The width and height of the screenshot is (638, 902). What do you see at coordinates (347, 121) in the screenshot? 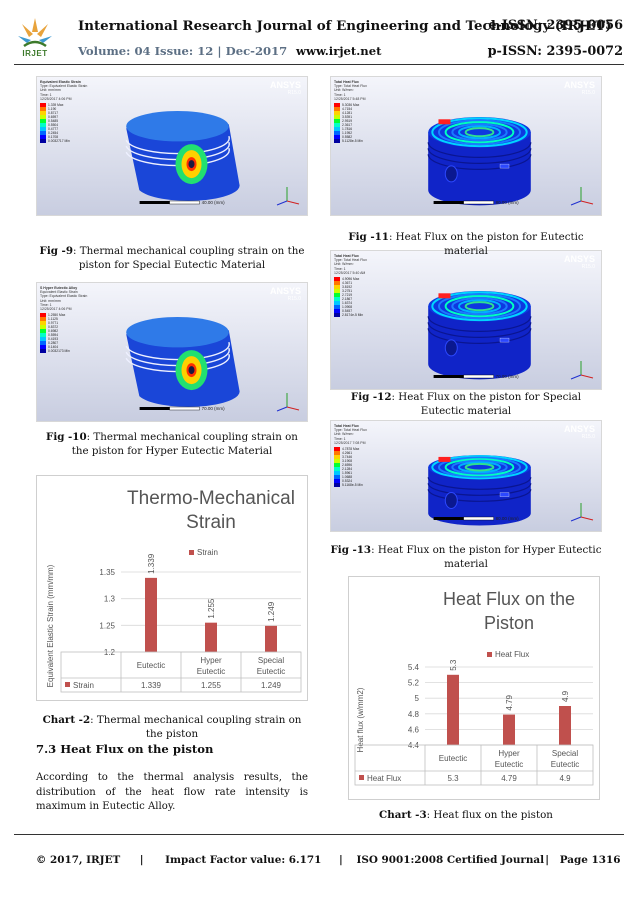
I see `legend-value: 2.9519` at bounding box center [347, 121].